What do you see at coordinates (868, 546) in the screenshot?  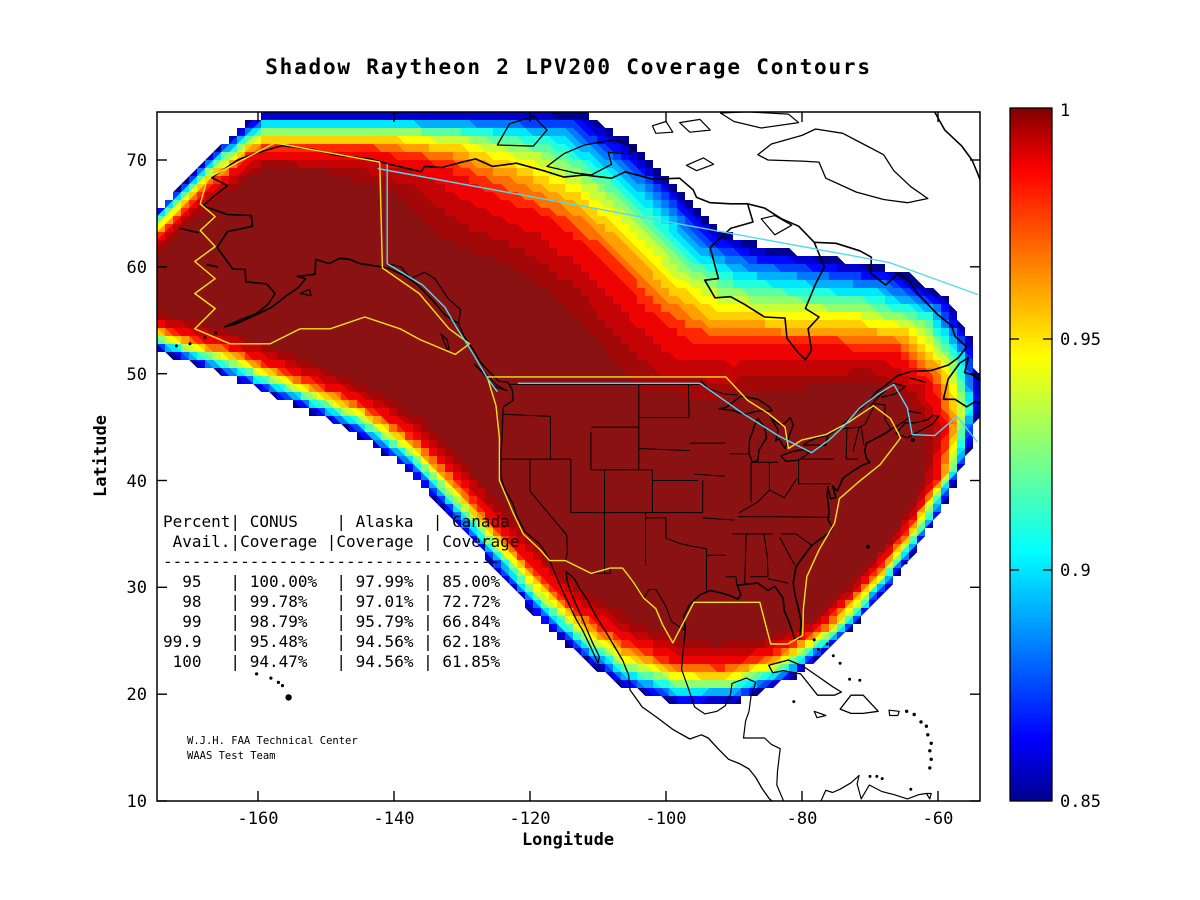 I see `offshore-point` at bounding box center [868, 546].